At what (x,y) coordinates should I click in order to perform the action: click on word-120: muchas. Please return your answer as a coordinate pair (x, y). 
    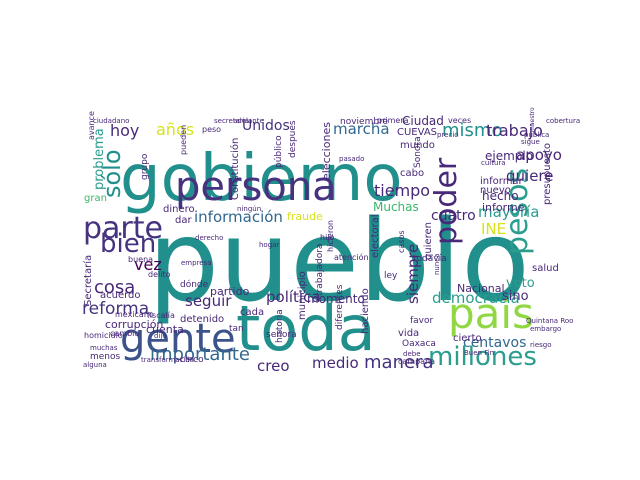
    Looking at the image, I should click on (104, 348).